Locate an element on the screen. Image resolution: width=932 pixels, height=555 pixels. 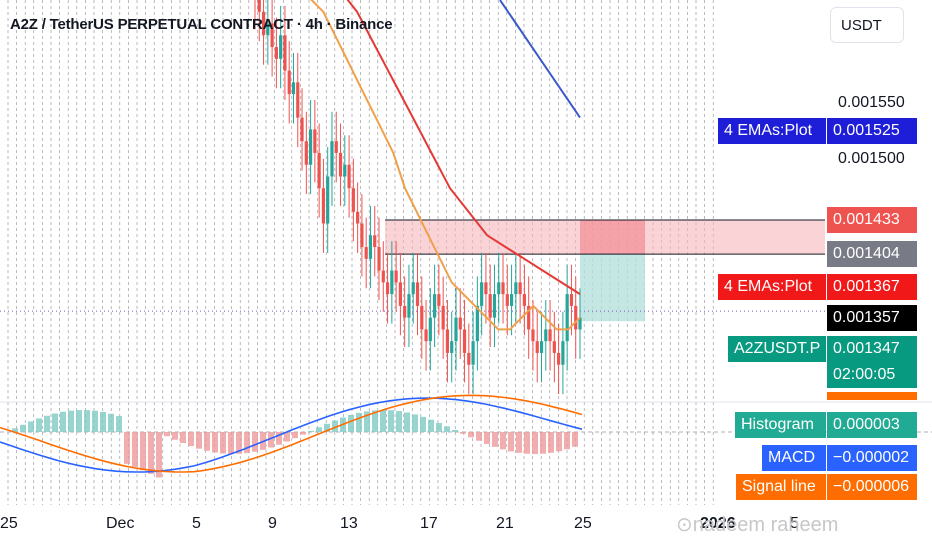
red-zone-right is located at coordinates (612, 237).